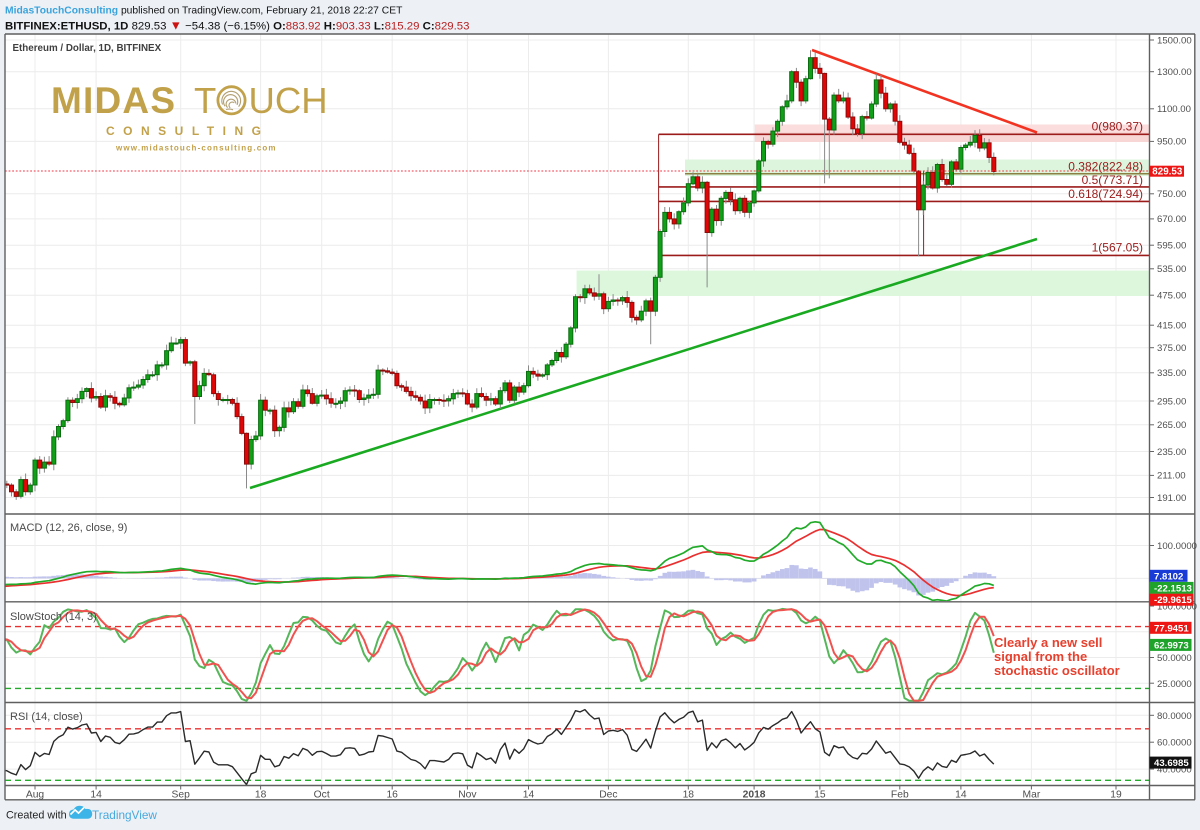 This screenshot has width=1200, height=830. I want to click on svg-text: CONSULTING, so click(187, 131).